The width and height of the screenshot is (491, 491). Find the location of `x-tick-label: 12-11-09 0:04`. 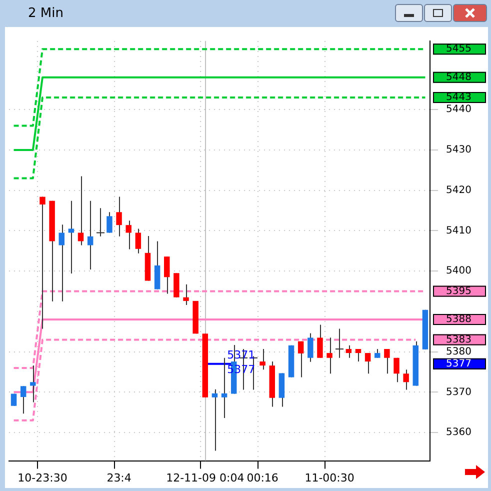

x-tick-label: 12-11-09 0:04 is located at coordinates (205, 477).